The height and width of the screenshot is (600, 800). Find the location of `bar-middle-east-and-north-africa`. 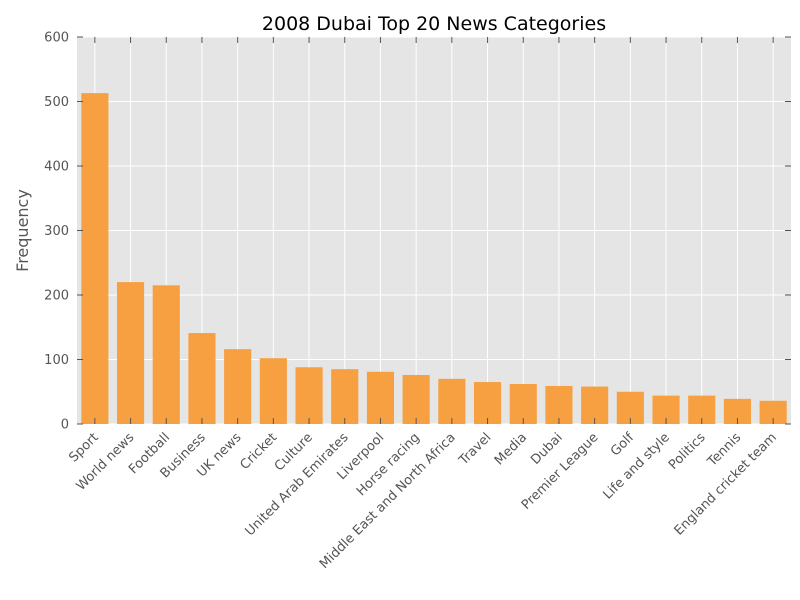

bar-middle-east-and-north-africa is located at coordinates (452, 401).